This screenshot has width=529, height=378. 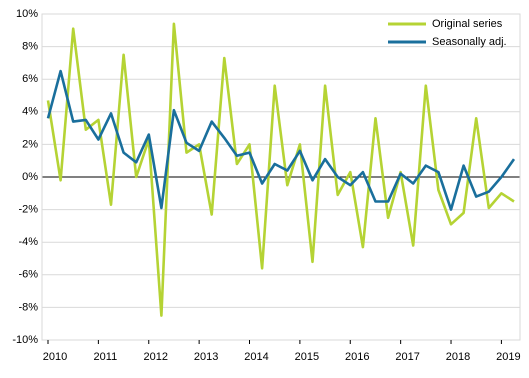 I want to click on y-tick-label: 8%, so click(x=30, y=47).